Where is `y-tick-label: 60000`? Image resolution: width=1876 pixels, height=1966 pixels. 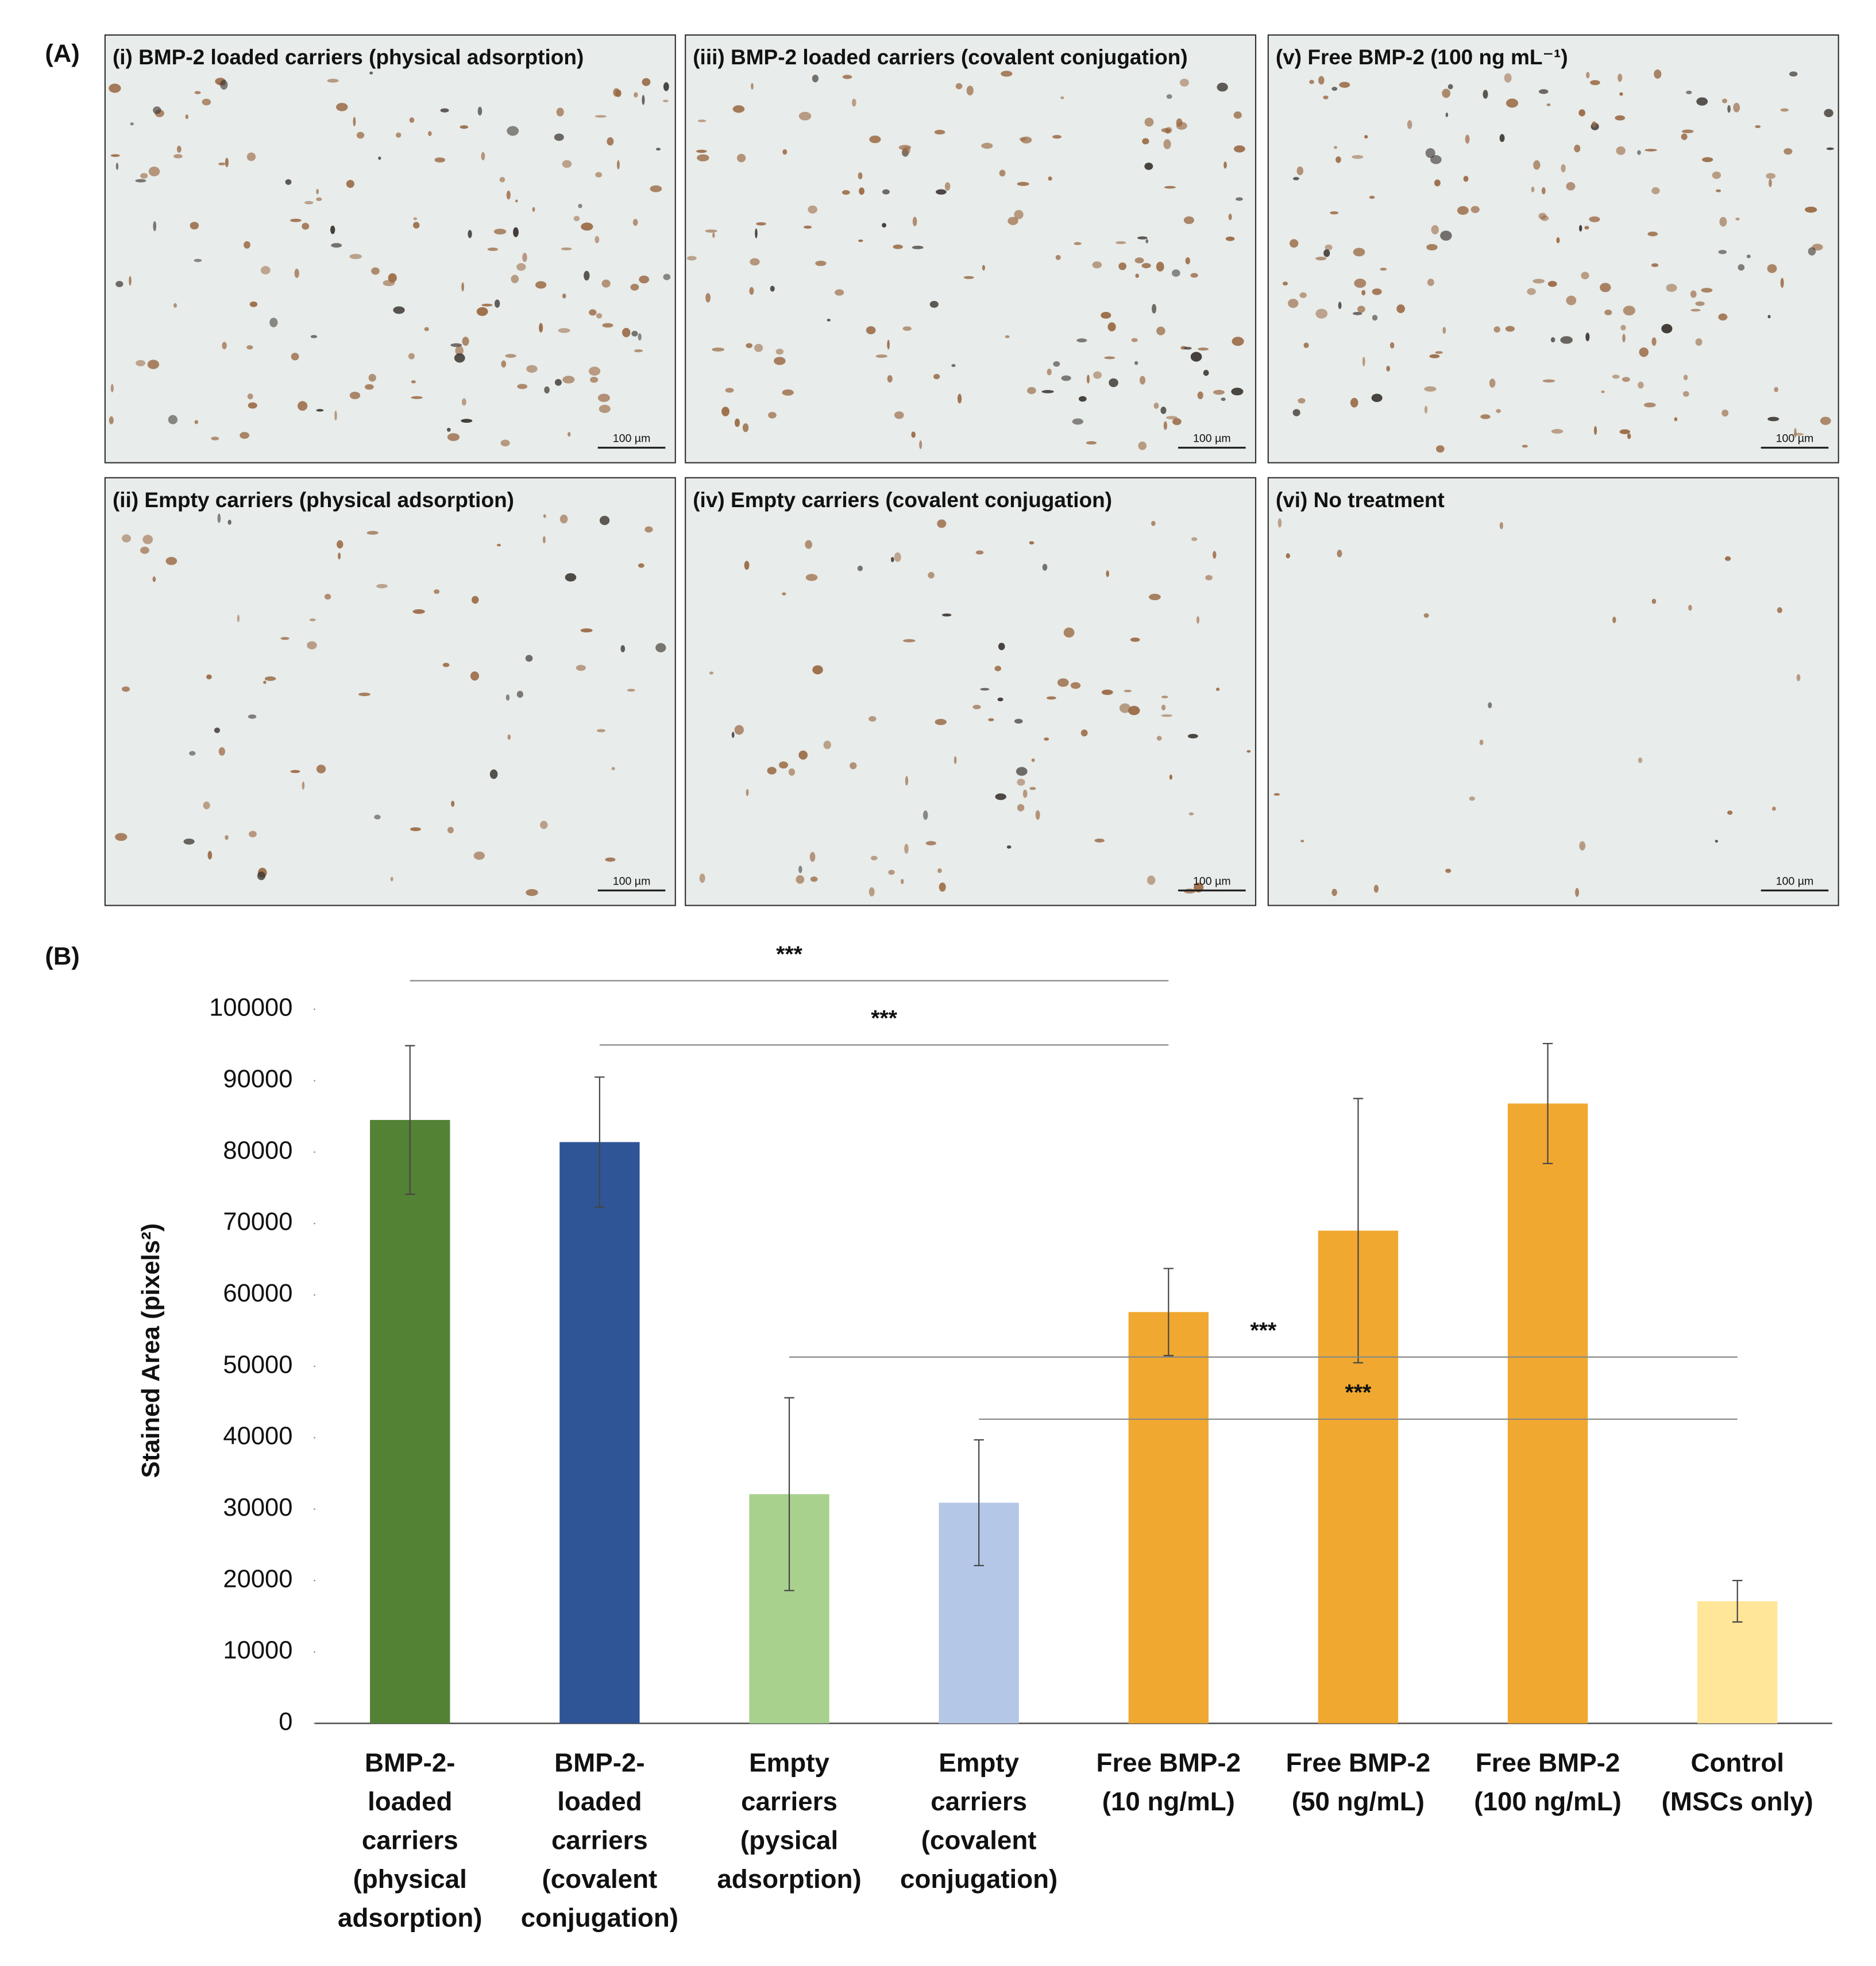
y-tick-label: 60000 is located at coordinates (257, 1293).